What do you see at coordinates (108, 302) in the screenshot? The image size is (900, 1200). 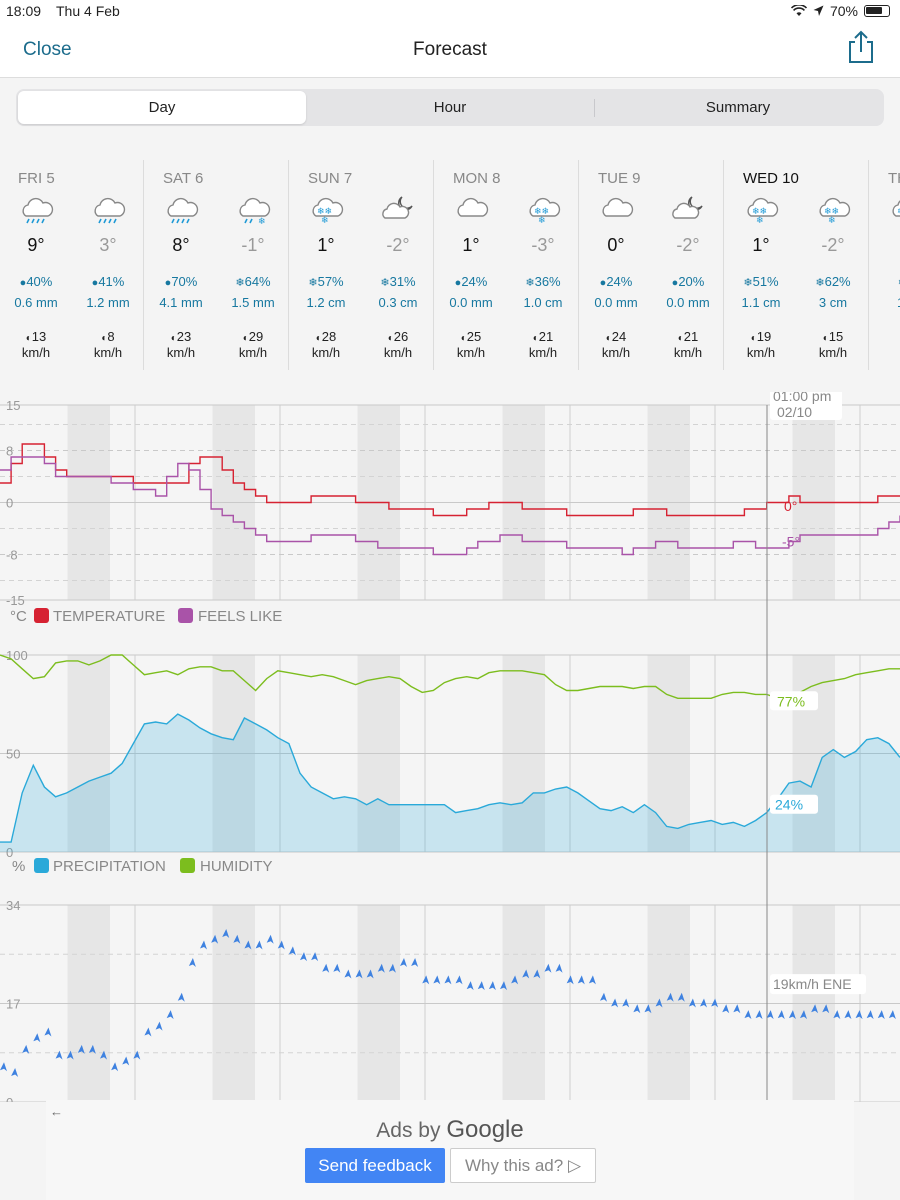 I see `precip-amount: 1.2 mm` at bounding box center [108, 302].